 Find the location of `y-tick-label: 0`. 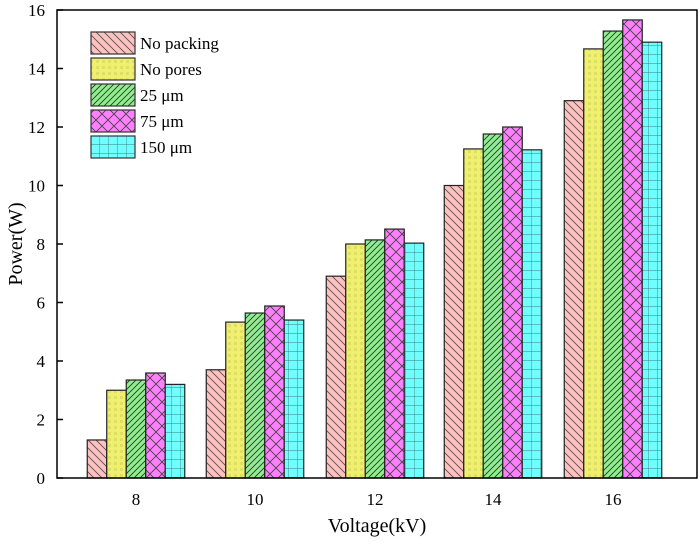

y-tick-label: 0 is located at coordinates (41, 478).